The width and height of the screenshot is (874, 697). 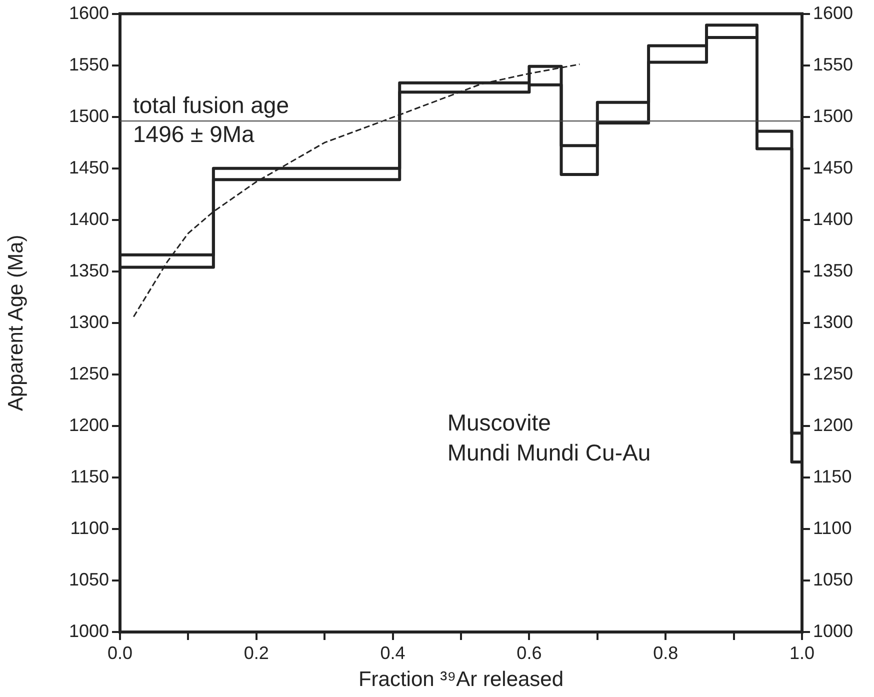 What do you see at coordinates (832, 528) in the screenshot?
I see `y2-tick-label: 1100` at bounding box center [832, 528].